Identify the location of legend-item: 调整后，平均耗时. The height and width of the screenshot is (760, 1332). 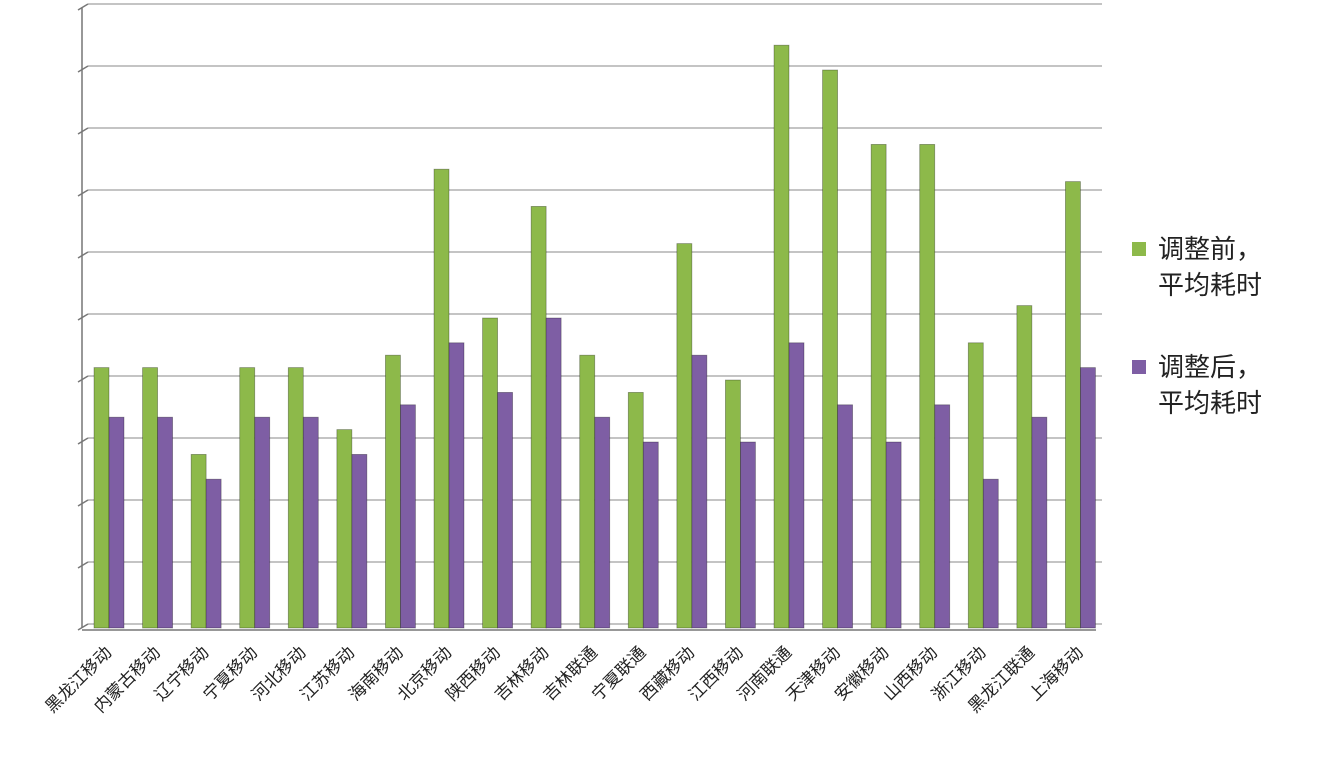
(1202, 386).